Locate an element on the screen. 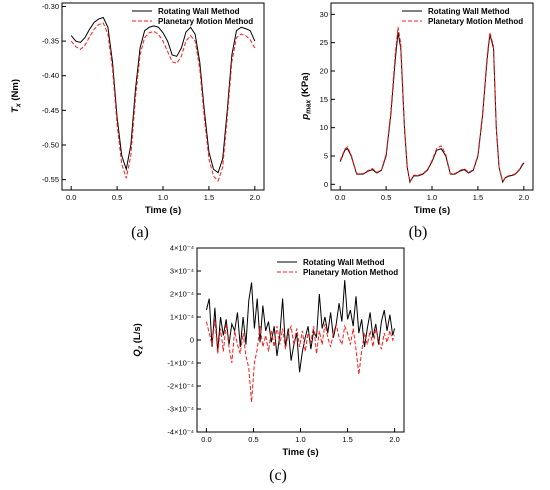 The image size is (550, 490). y-tick-label: 25 is located at coordinates (324, 42).